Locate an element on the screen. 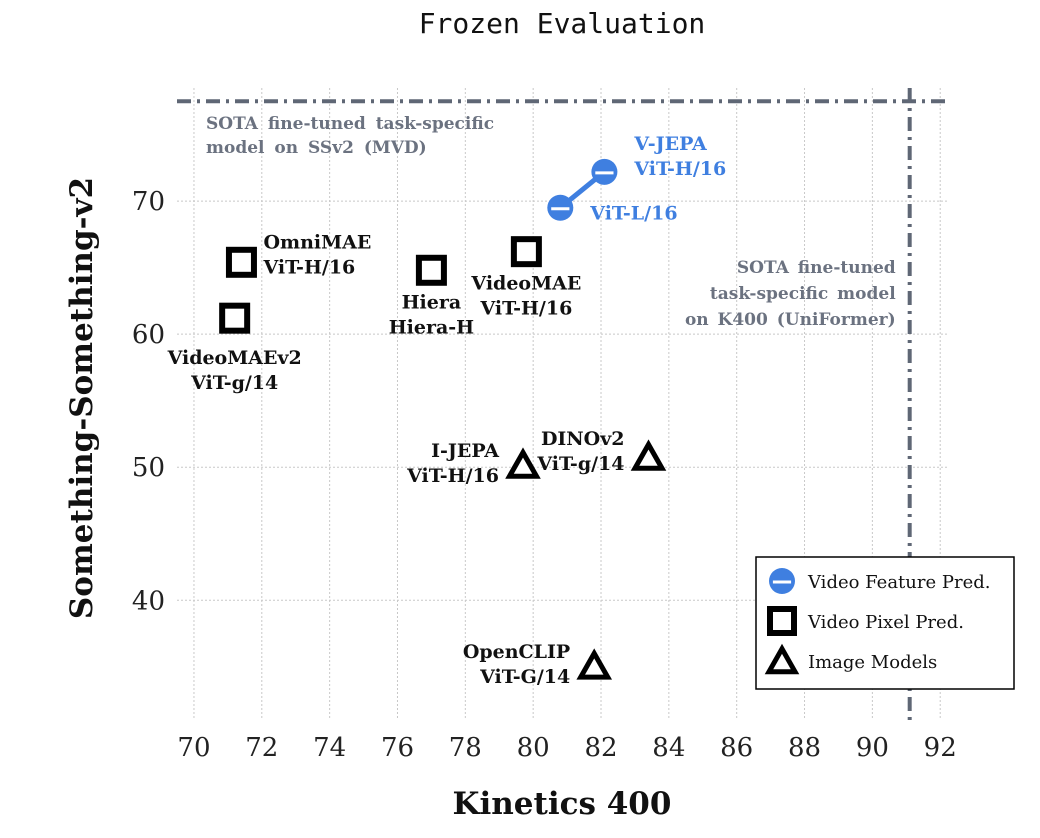 The image size is (1040, 838). x-tick-label: 74 is located at coordinates (329, 748).